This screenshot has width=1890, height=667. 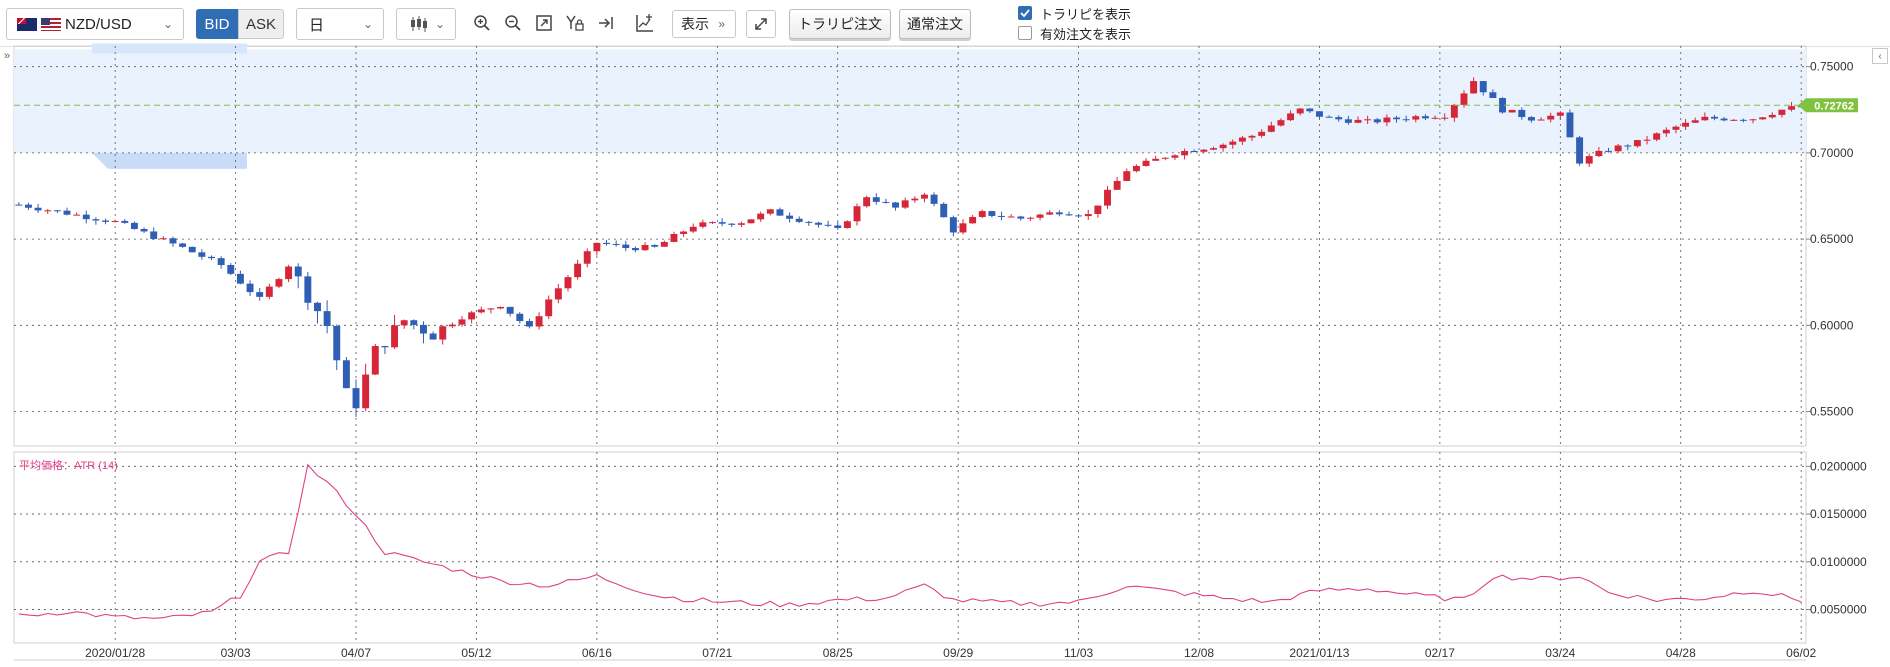 What do you see at coordinates (95, 24) in the screenshot?
I see `symbol-select: NZD/USD ⌄` at bounding box center [95, 24].